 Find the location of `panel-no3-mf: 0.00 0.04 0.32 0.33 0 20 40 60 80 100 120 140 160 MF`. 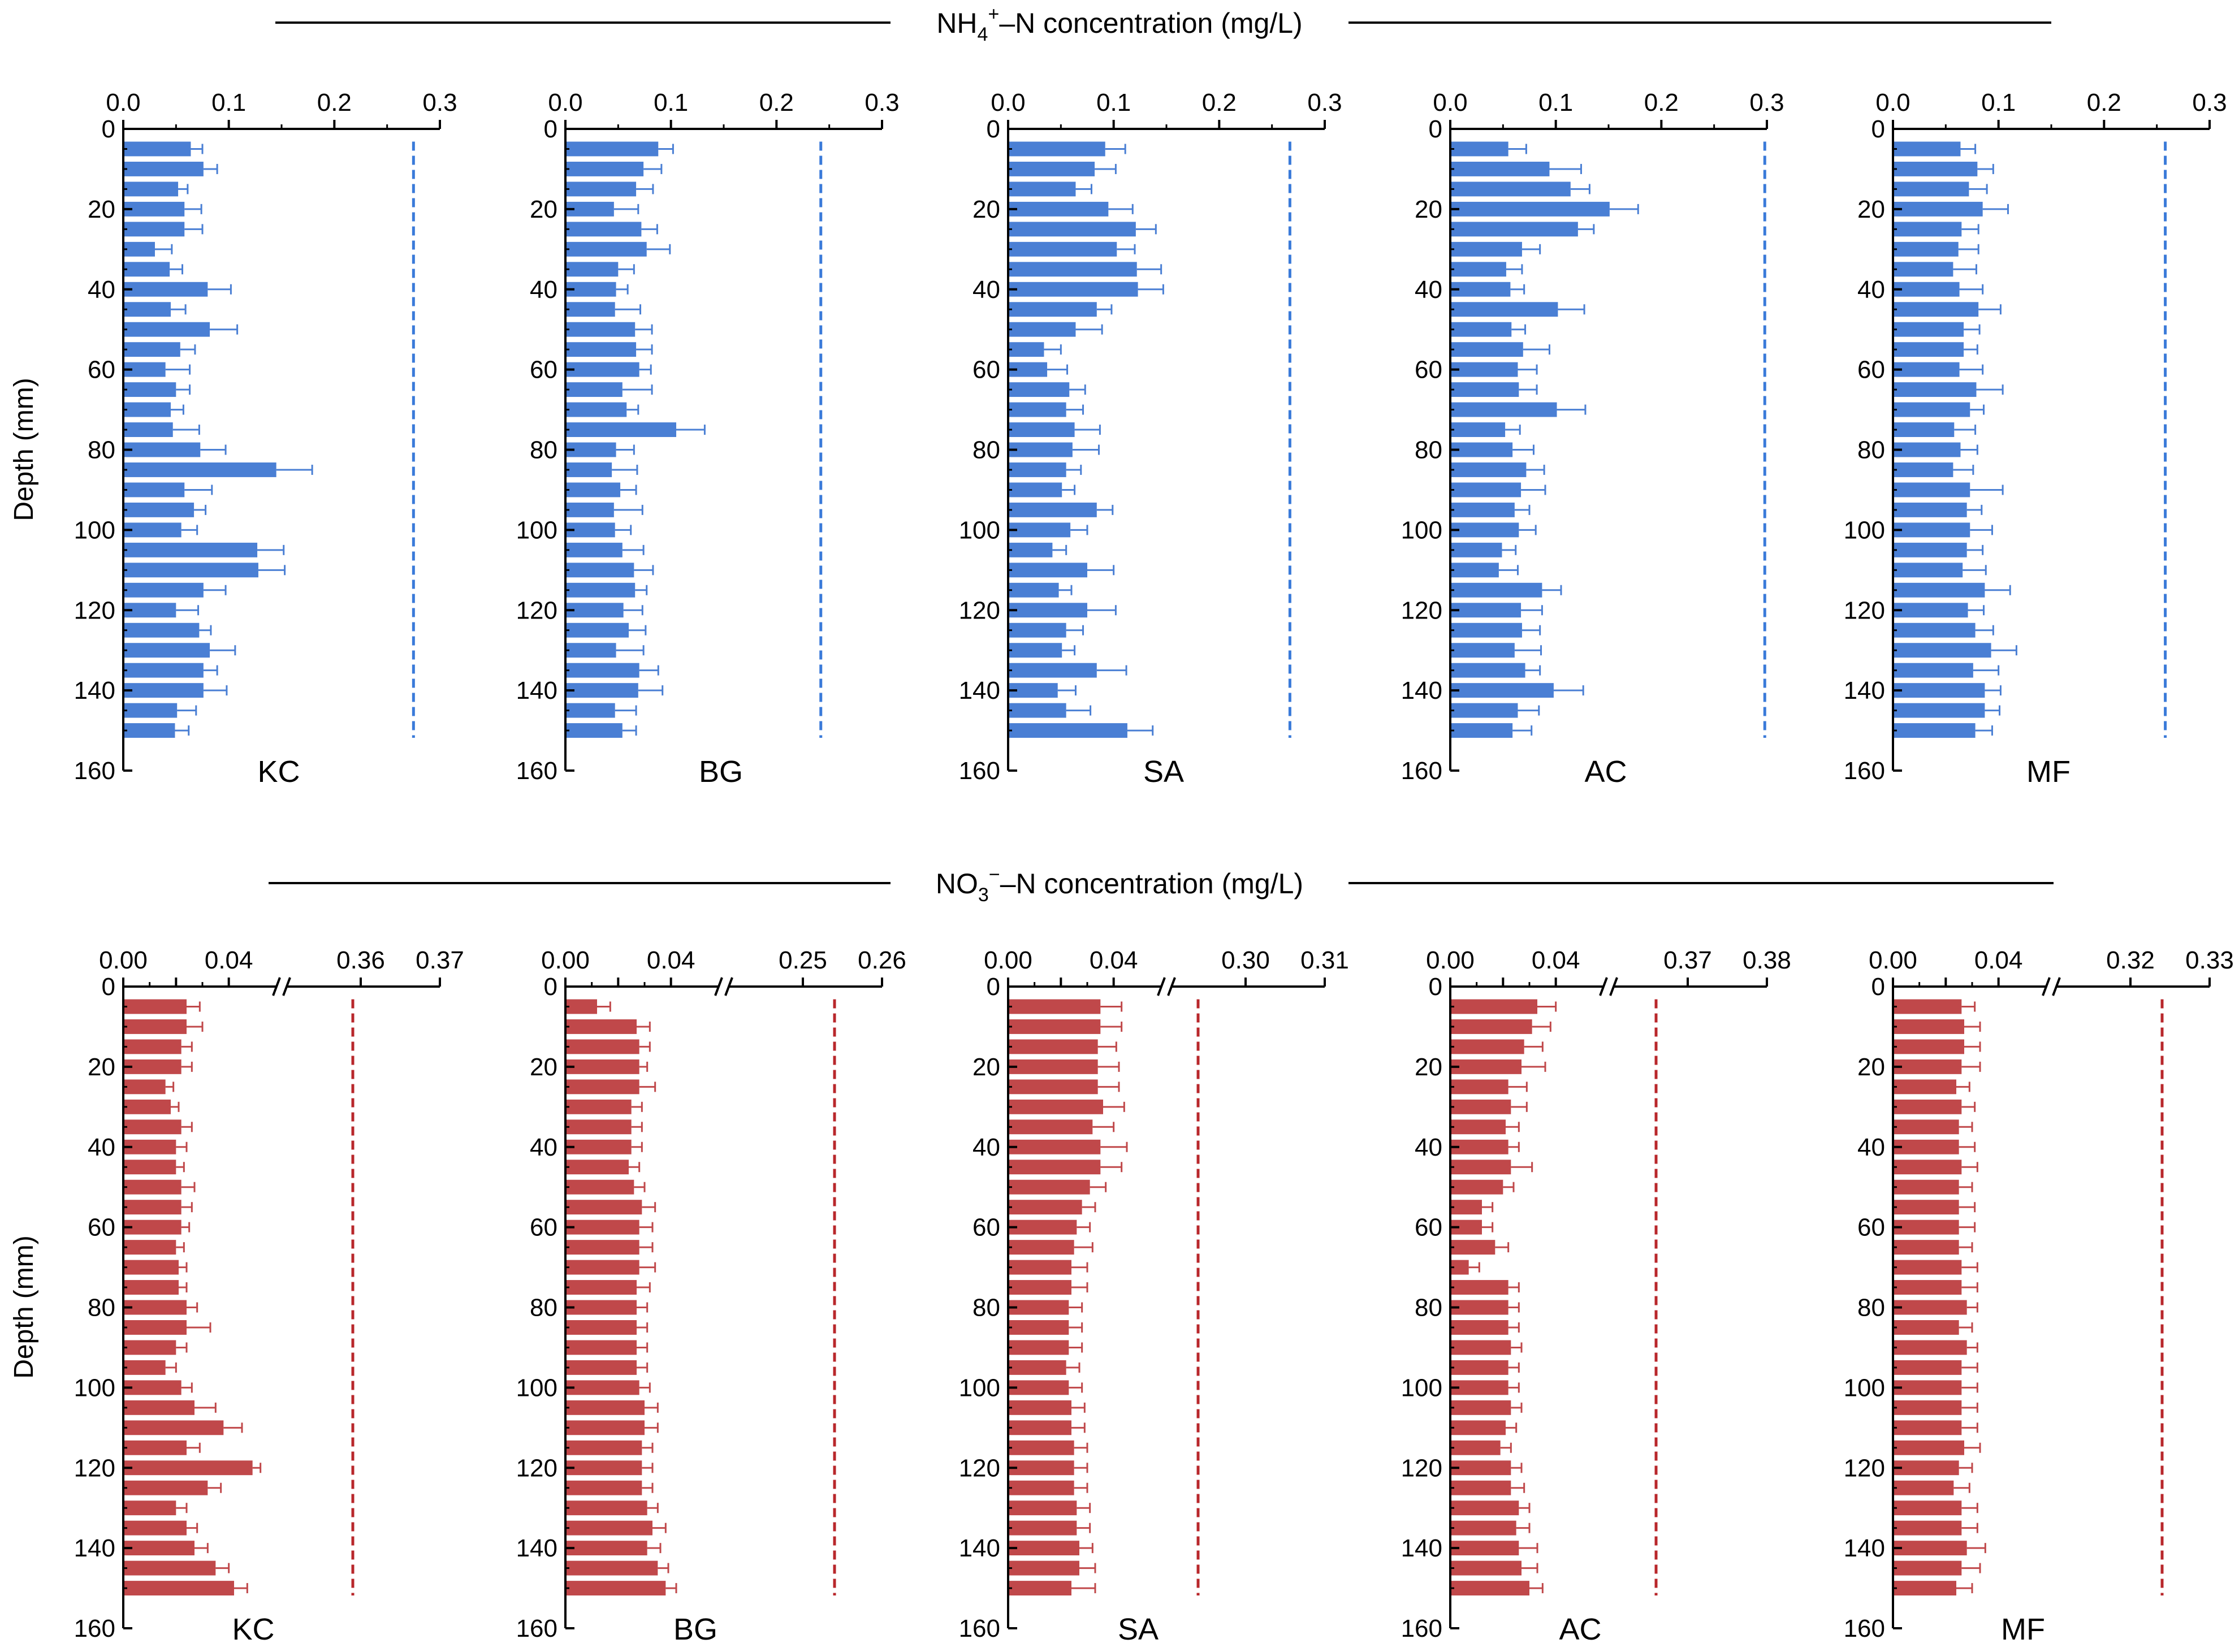

panel-no3-mf: 0.00 0.04 0.32 0.33 0 20 40 60 80 100 120 140 160 MF is located at coordinates (2039, 1296).